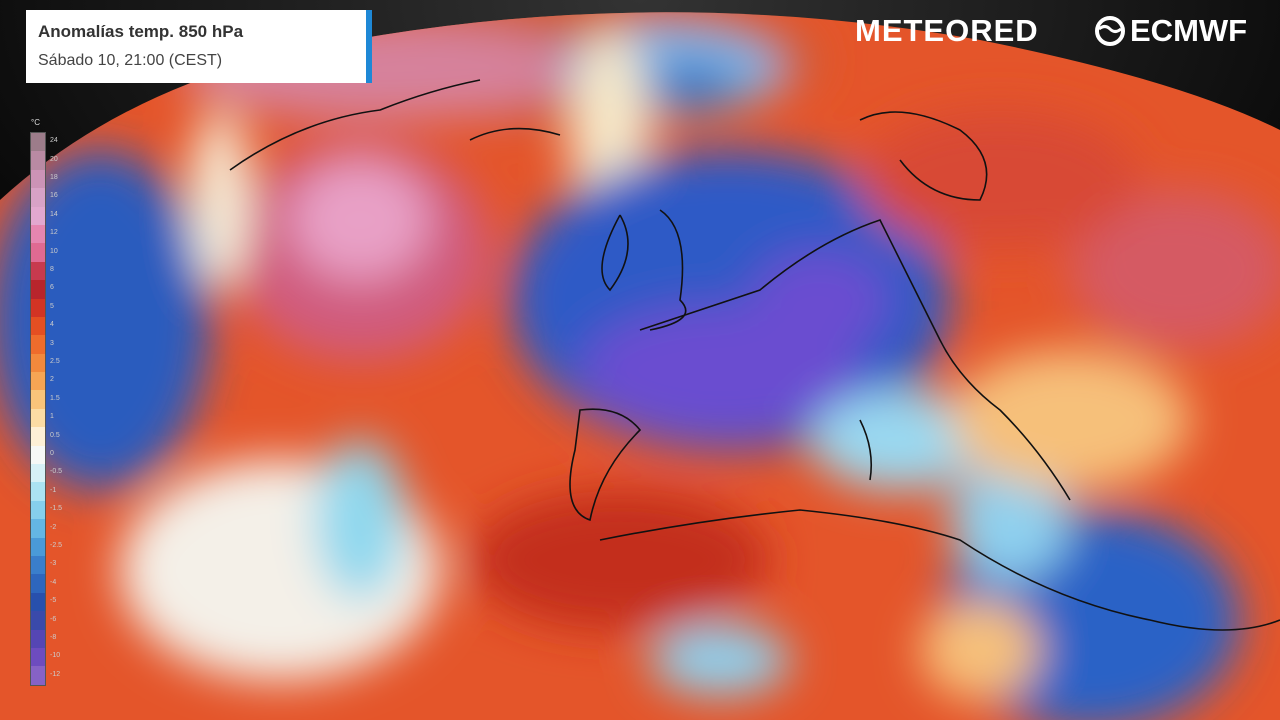 This screenshot has width=1280, height=720. Describe the element at coordinates (53, 490) in the screenshot. I see `legend-label: -1` at that location.